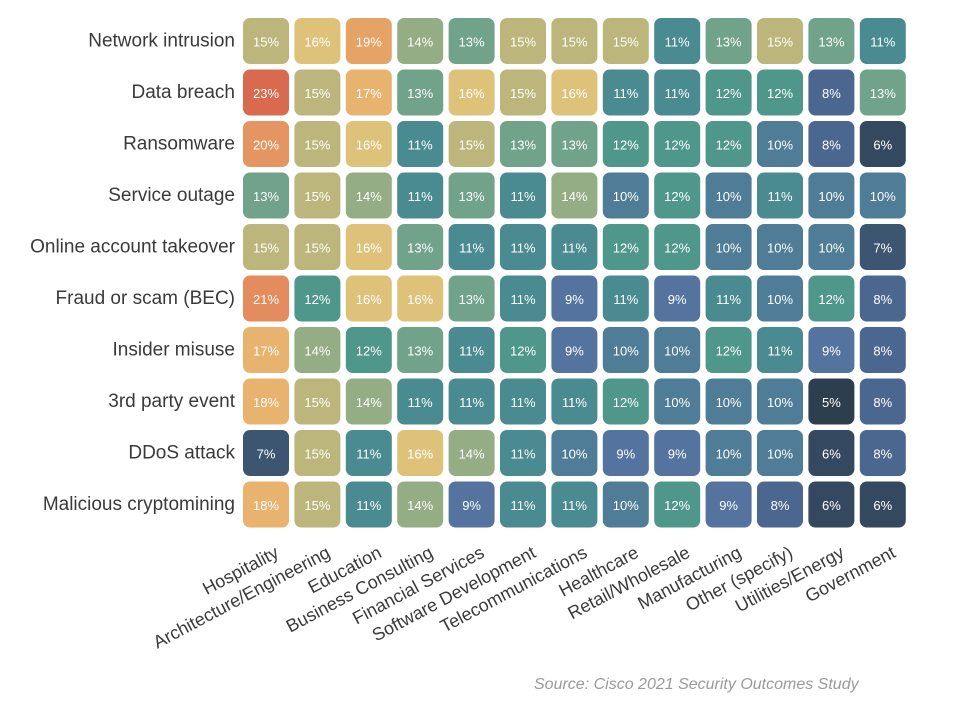 Image resolution: width=960 pixels, height=719 pixels. I want to click on heatmap-cell: 18%, so click(266, 504).